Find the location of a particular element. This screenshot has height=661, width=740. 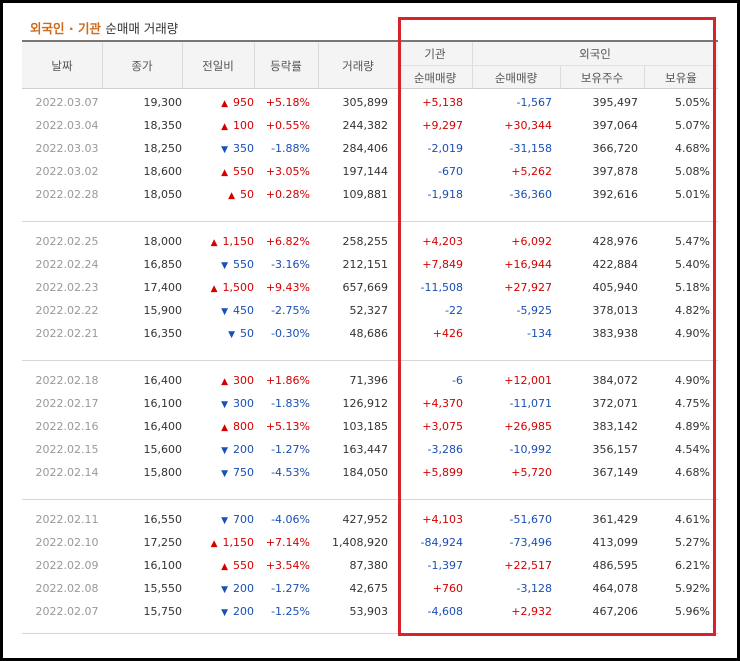

header-divider is located at coordinates (254, 65).